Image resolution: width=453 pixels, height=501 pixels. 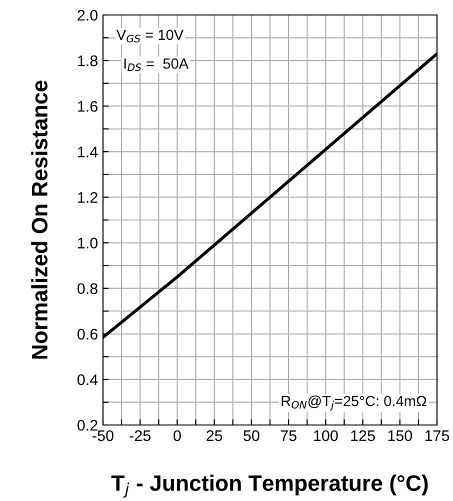 I want to click on y-tick-label: 0.4, so click(x=88, y=380).